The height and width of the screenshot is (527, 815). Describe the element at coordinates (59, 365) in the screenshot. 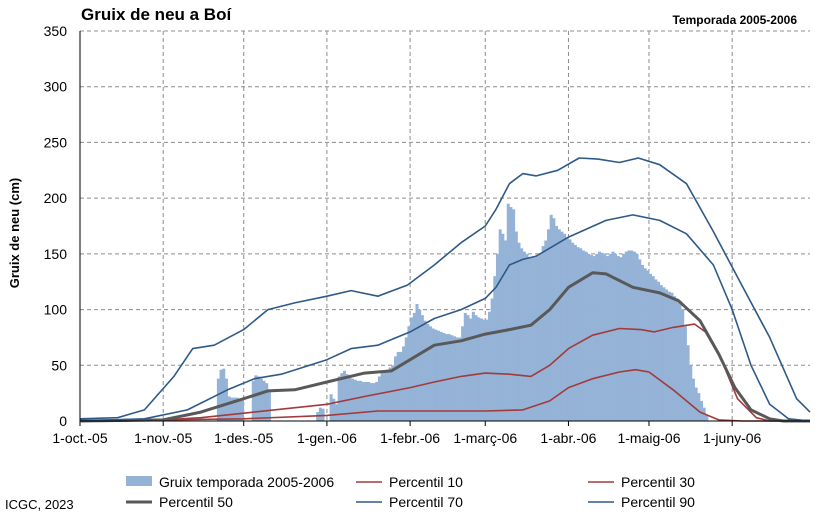

I see `y-tick-label: 50` at that location.